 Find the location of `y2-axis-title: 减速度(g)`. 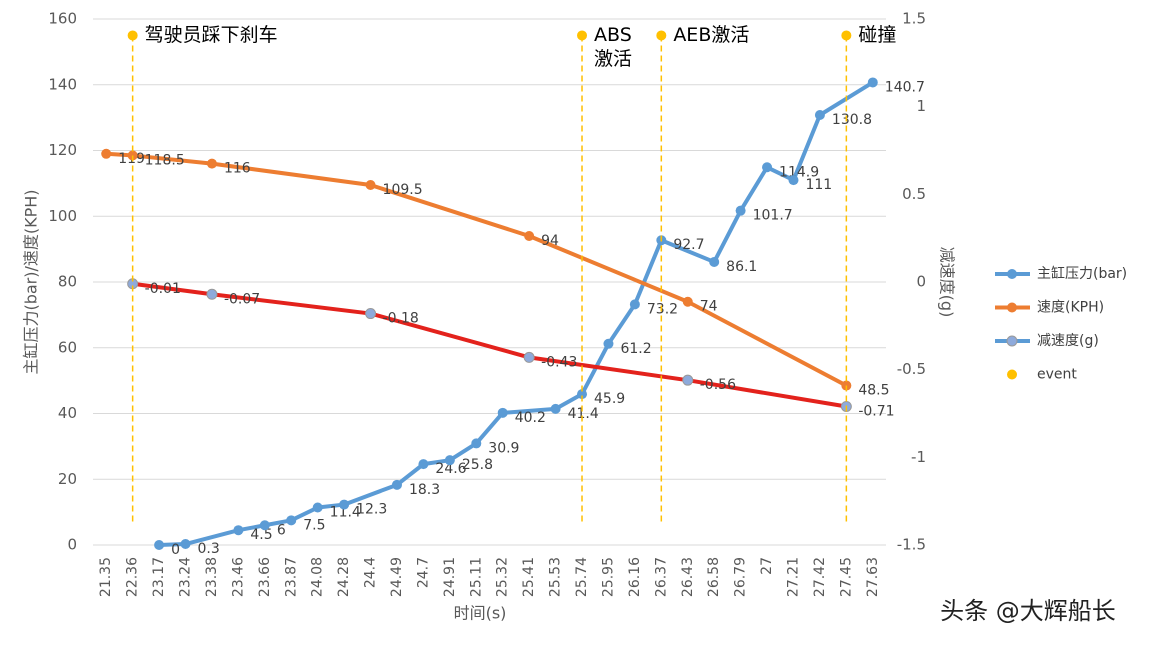

y2-axis-title: 减速度(g) is located at coordinates (947, 282).